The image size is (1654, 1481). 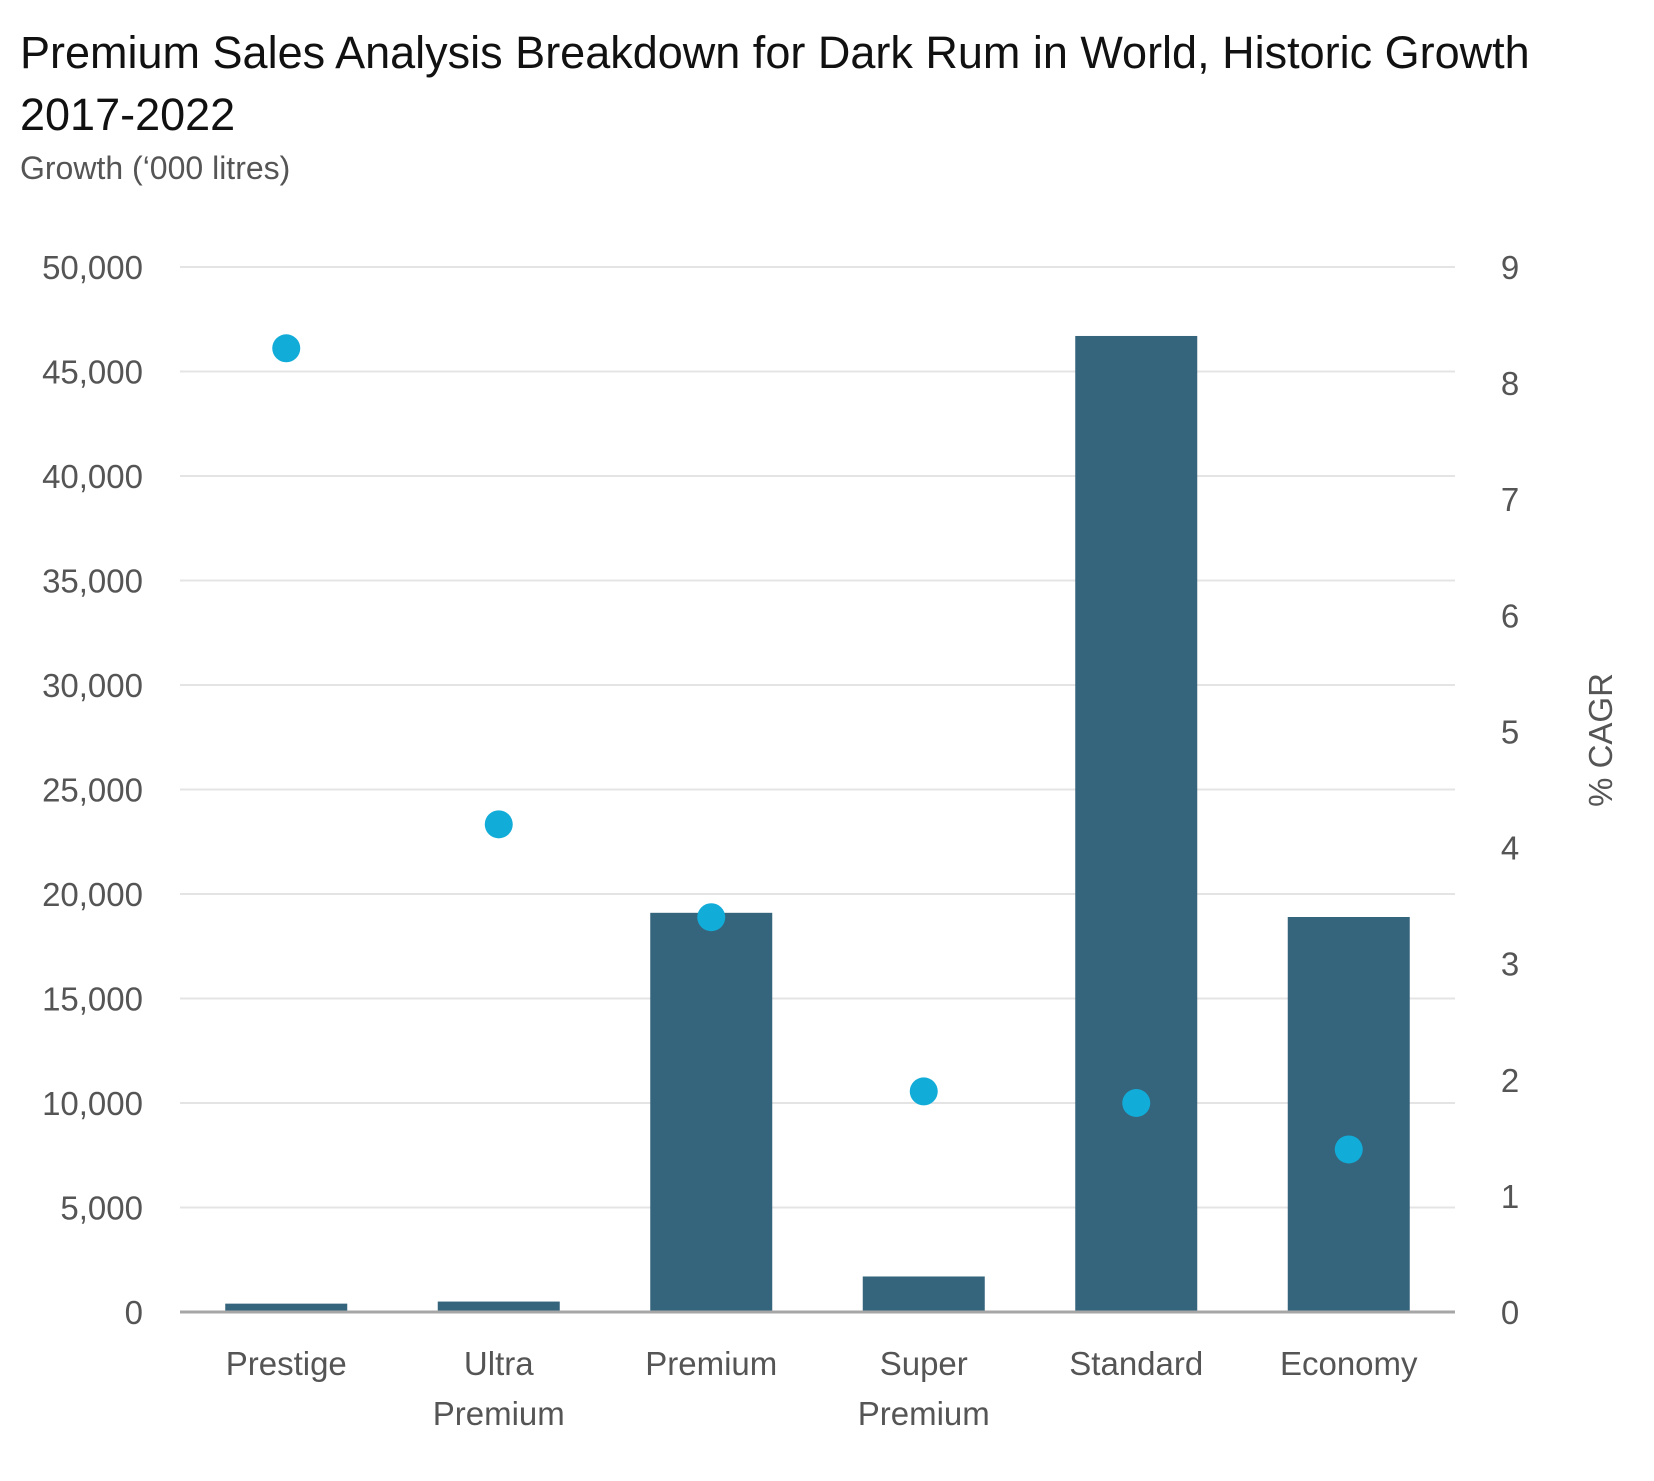 I want to click on category-label: Standard, so click(x=1136, y=1363).